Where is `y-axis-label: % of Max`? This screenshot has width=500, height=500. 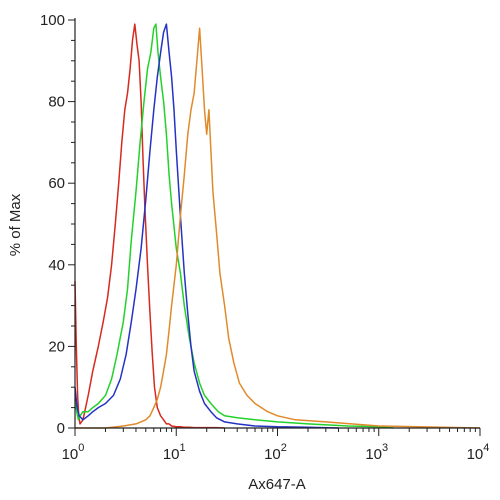 y-axis-label: % of Max is located at coordinates (15, 224).